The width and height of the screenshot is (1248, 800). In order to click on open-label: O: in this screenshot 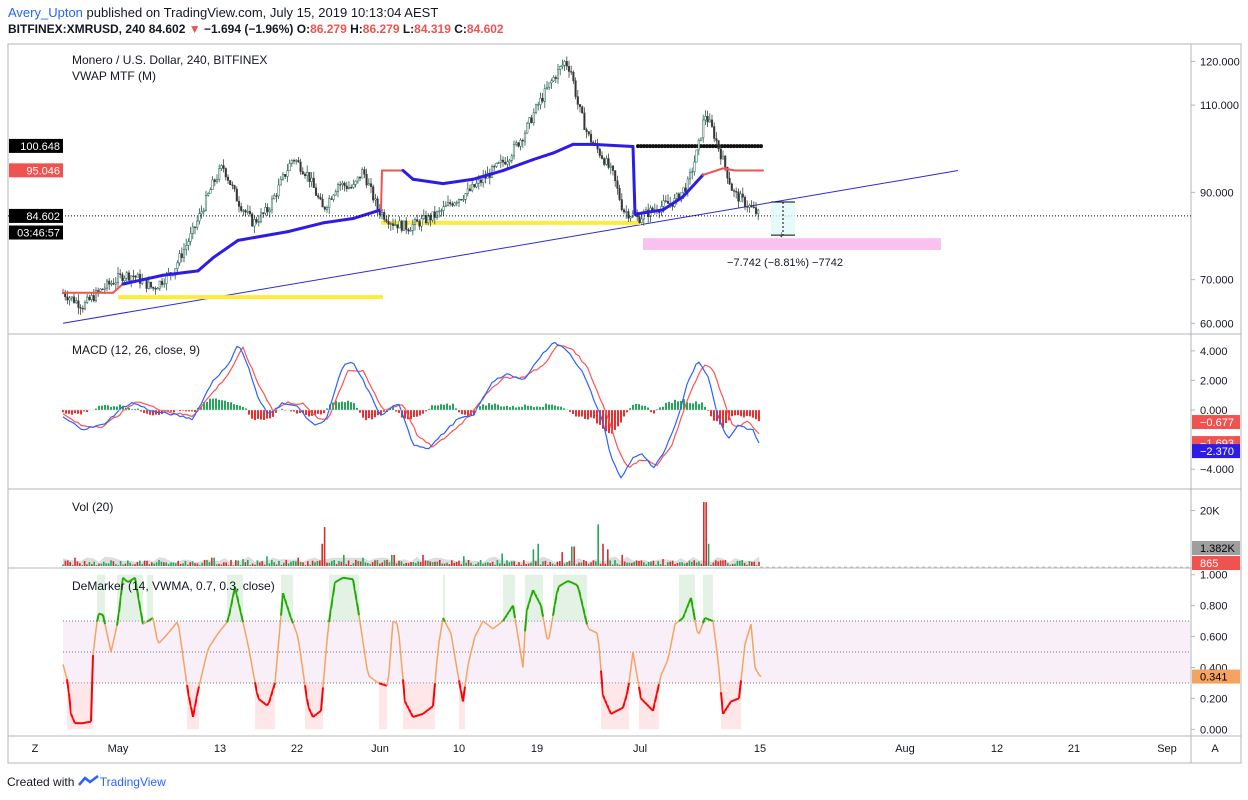, I will do `click(303, 29)`.